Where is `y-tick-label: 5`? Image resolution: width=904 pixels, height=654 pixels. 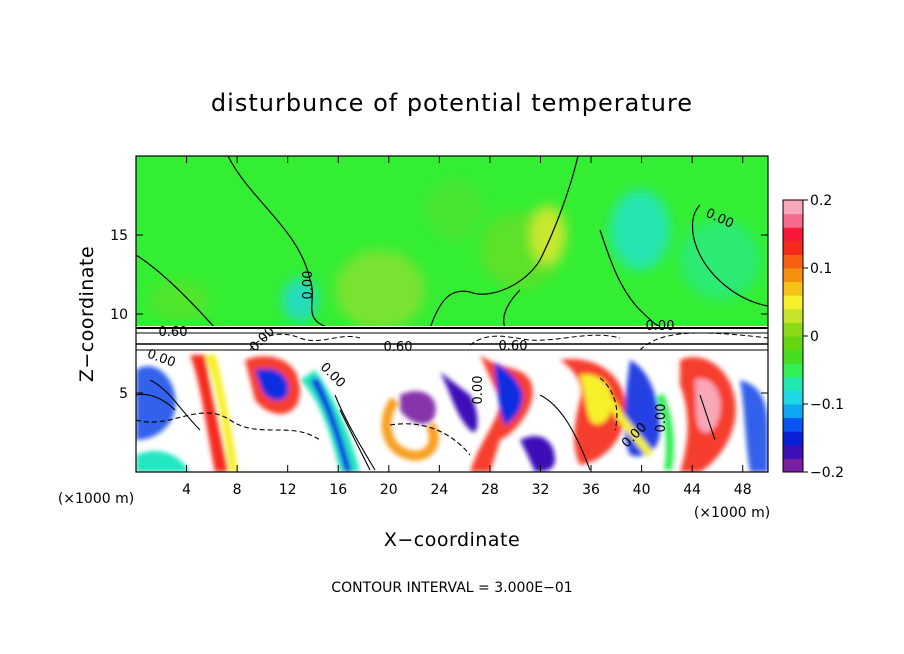
y-tick-label: 5 is located at coordinates (123, 394).